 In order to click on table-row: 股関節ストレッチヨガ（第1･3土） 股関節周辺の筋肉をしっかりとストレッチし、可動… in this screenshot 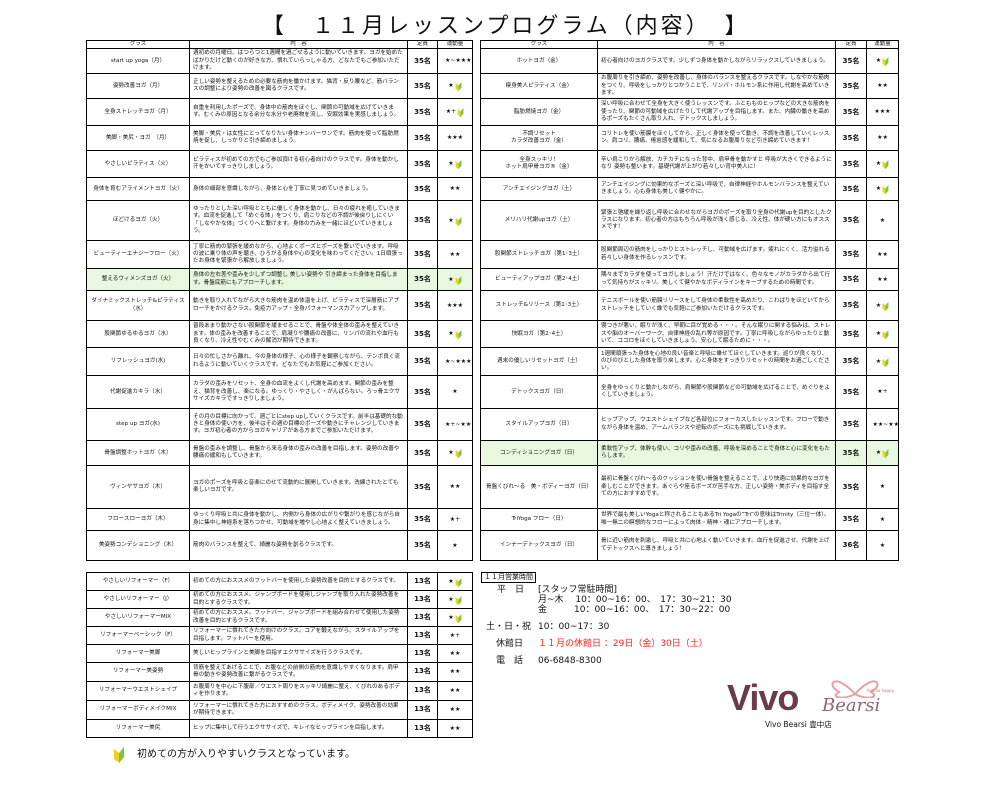, I will do `click(689, 255)`.